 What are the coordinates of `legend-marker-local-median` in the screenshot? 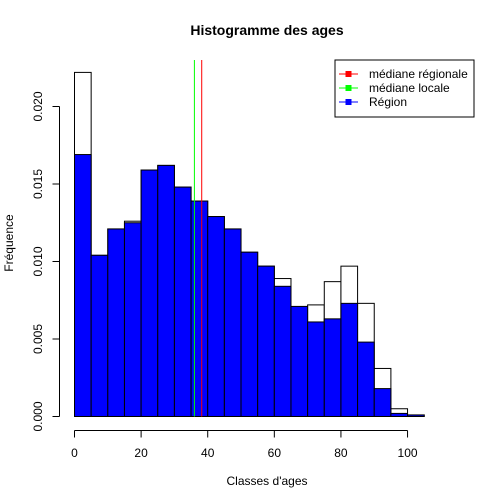 It's located at (348, 88).